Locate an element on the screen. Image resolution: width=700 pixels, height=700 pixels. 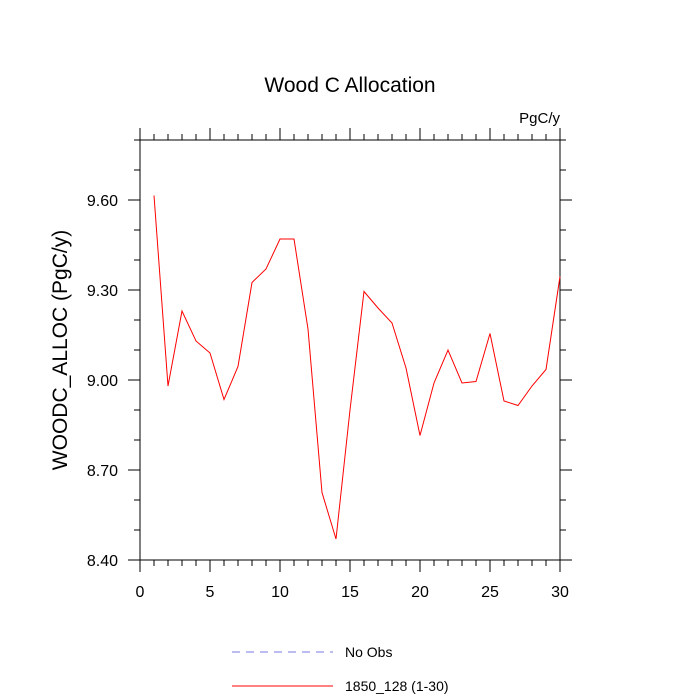
y-tick-label: 9.00 is located at coordinates (102, 381).